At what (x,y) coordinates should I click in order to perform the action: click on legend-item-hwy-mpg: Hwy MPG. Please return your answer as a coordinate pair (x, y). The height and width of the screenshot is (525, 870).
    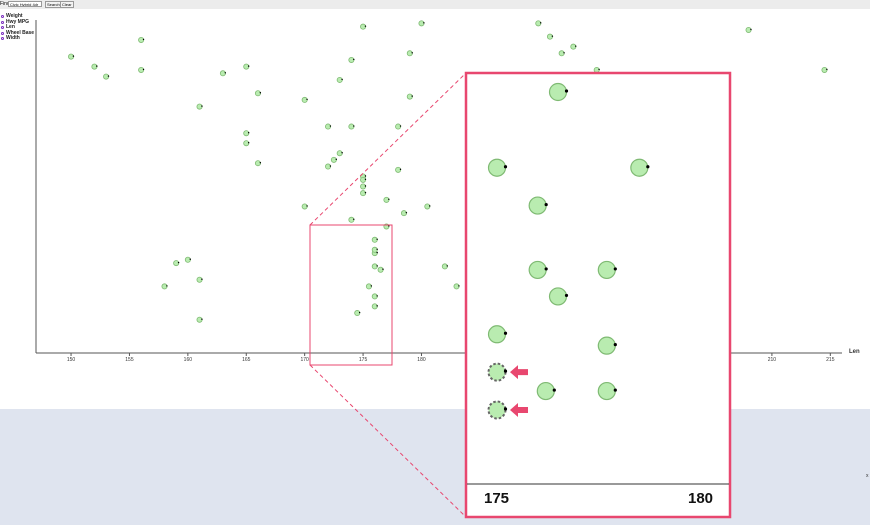
    Looking at the image, I should click on (17, 22).